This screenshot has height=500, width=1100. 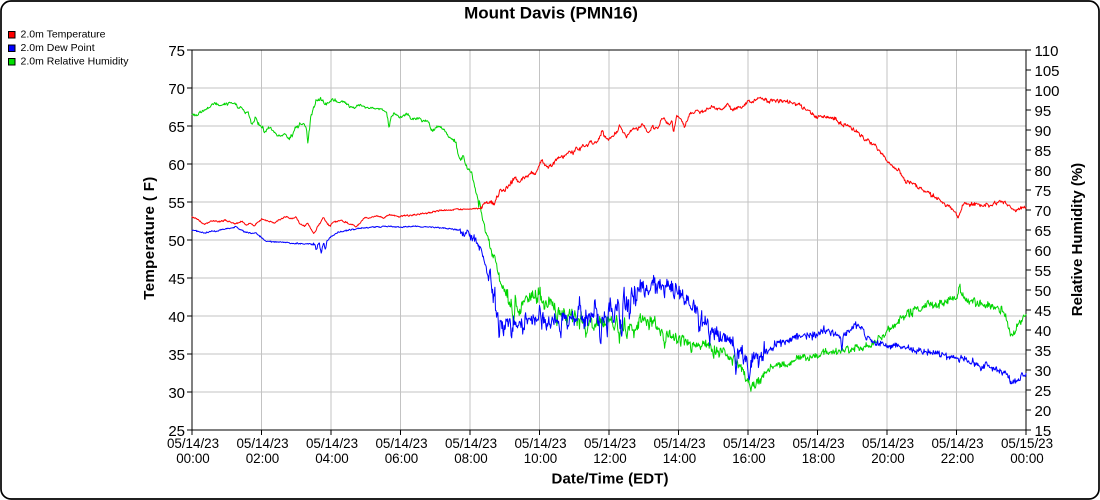 I want to click on svg-text: 105, so click(x=1047, y=71).